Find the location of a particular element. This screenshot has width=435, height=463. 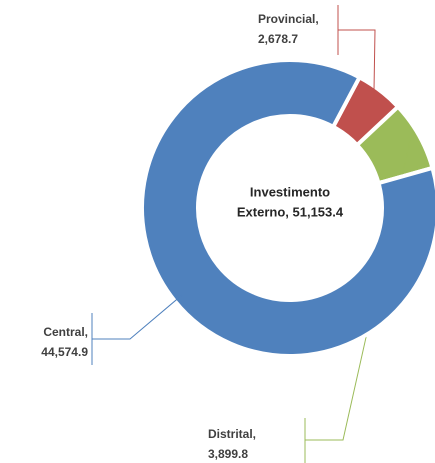

value-label: 3,899.8 is located at coordinates (228, 454).